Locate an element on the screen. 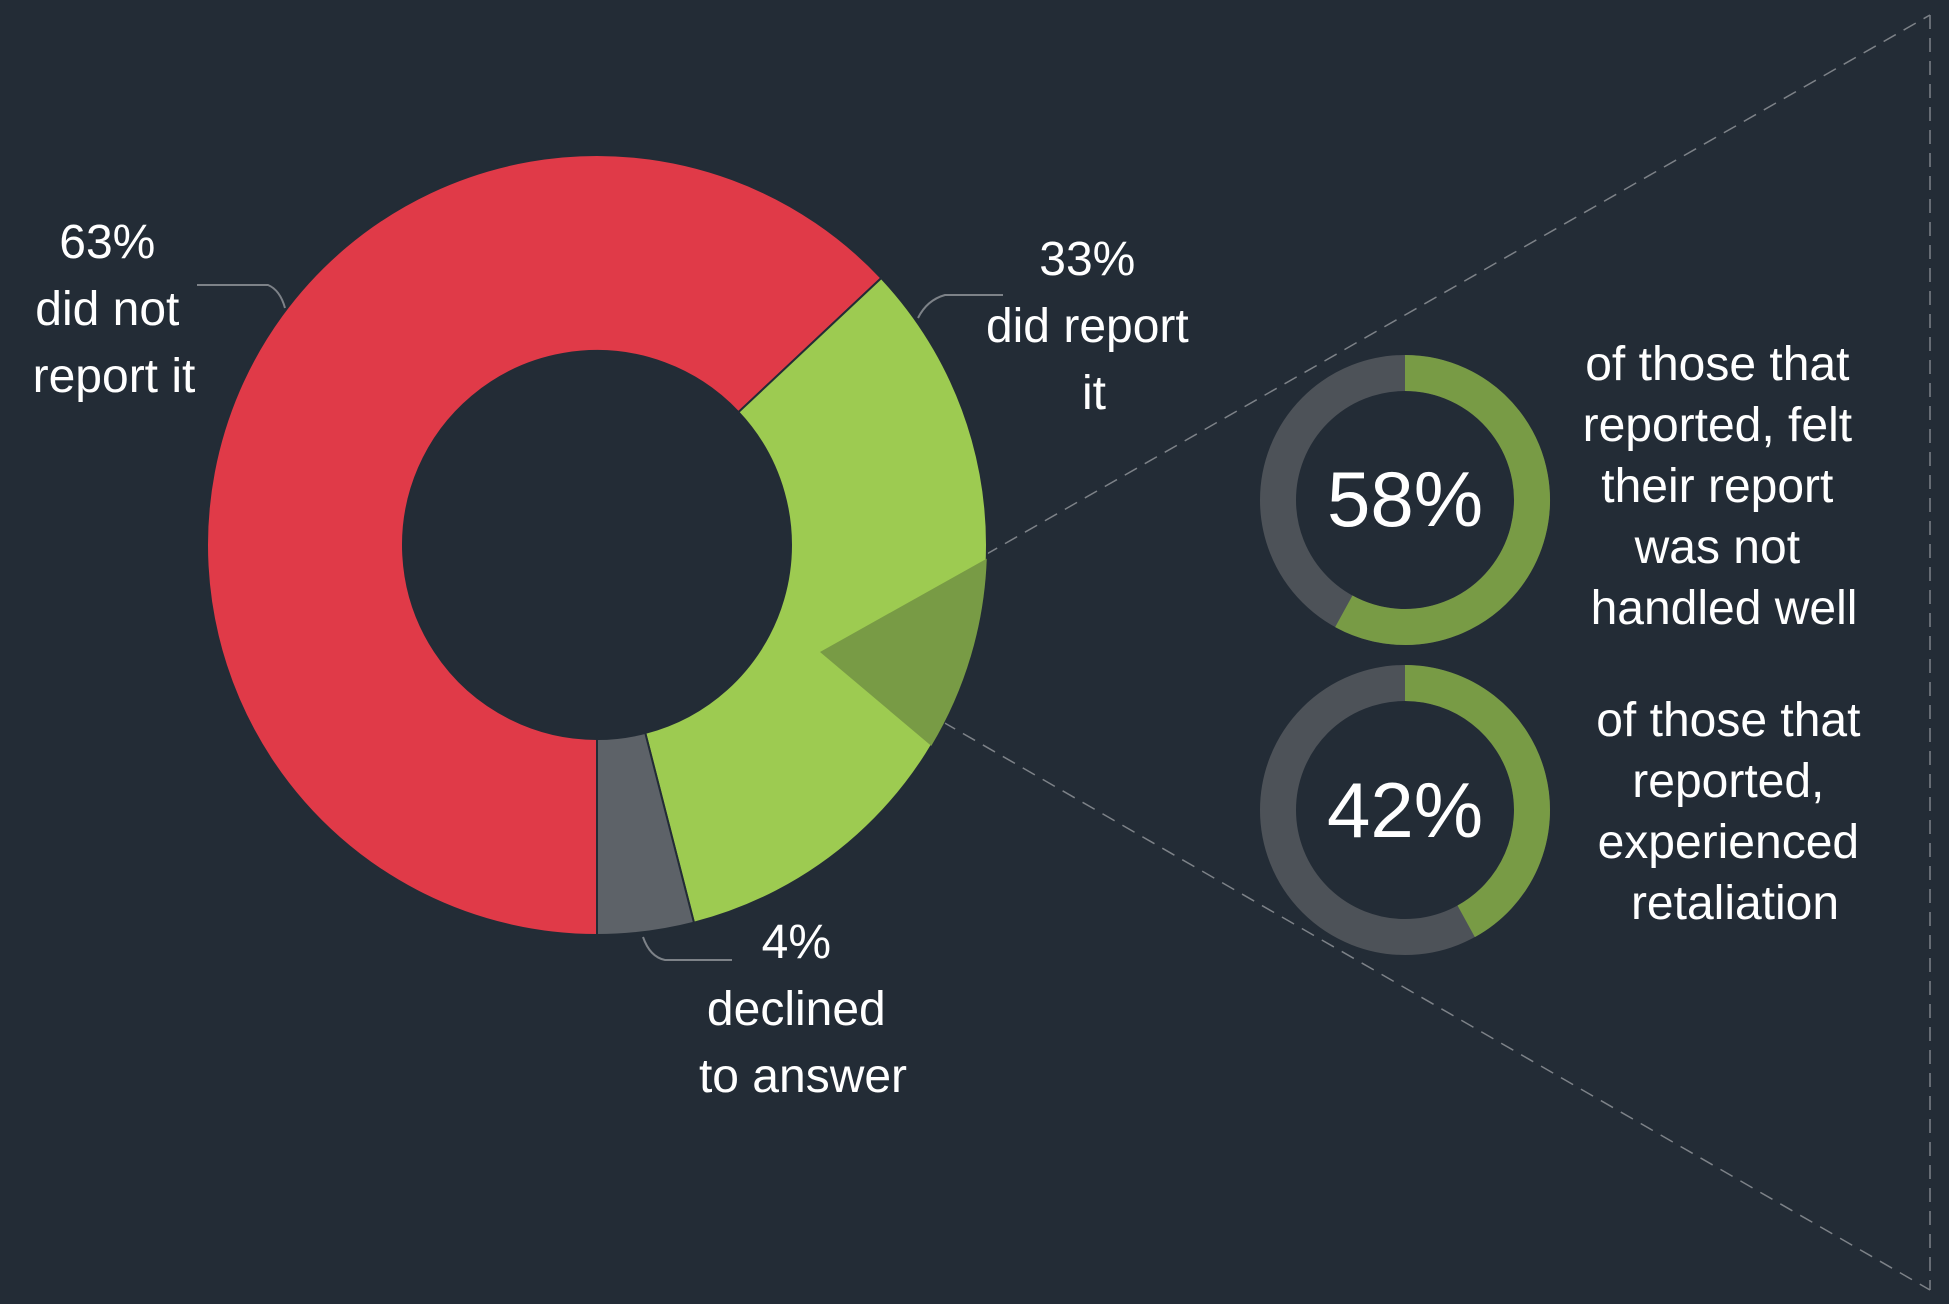 The width and height of the screenshot is (1949, 1304). label-did-report-line2: it is located at coordinates (1094, 393).